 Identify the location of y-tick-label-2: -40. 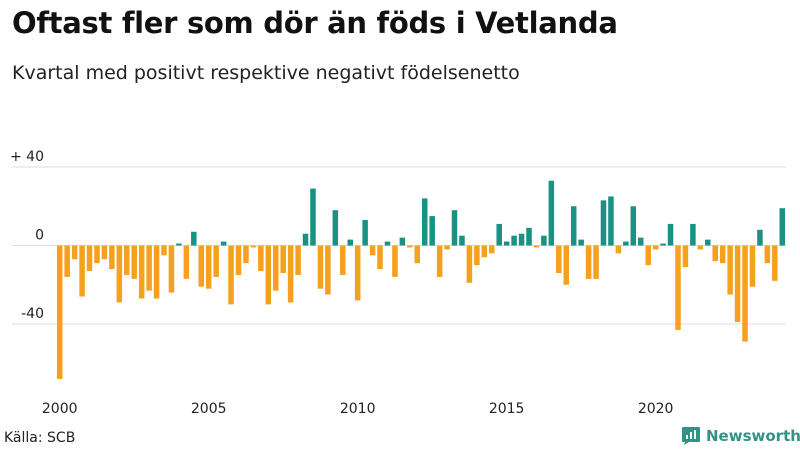
(32, 314).